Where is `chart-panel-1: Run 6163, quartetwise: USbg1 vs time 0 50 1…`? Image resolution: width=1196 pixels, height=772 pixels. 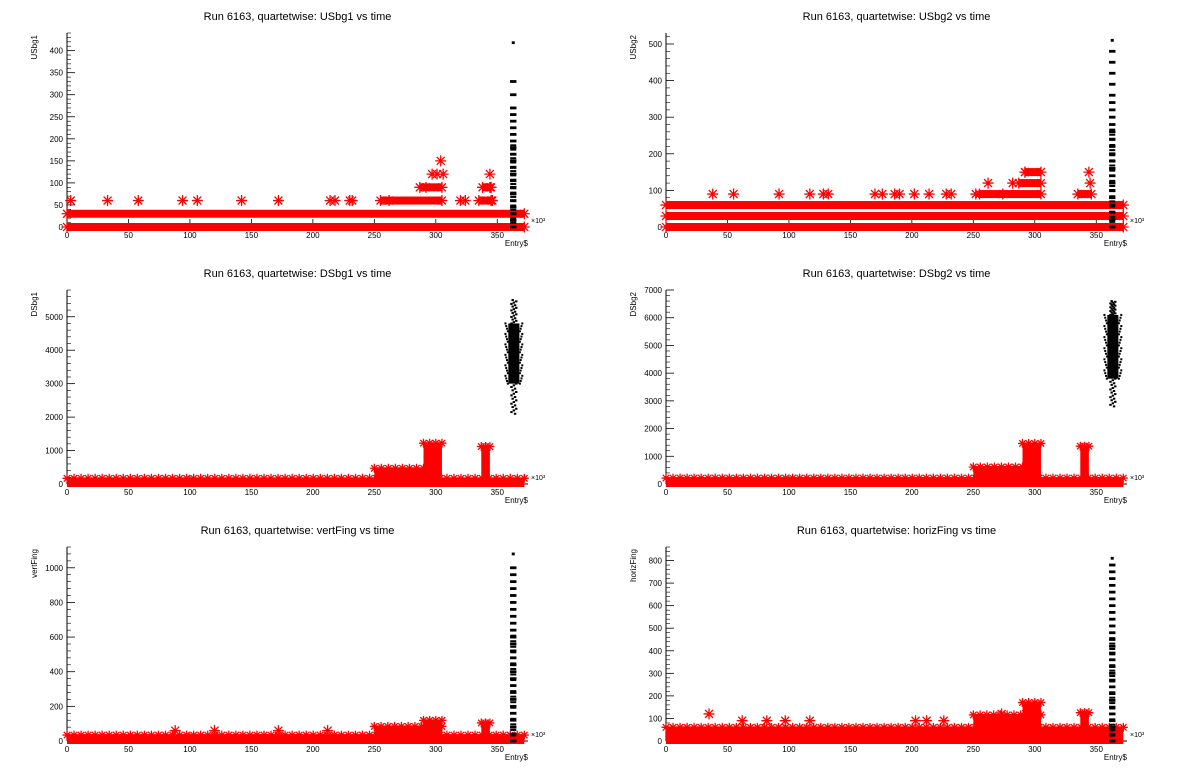 chart-panel-1: Run 6163, quartetwise: USbg1 vs time 0 50 1… is located at coordinates (288, 129).